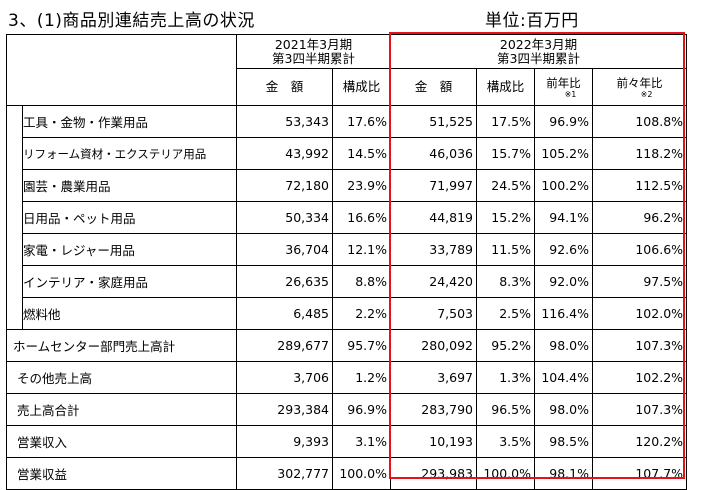 This screenshot has width=717, height=490. I want to click on amount-2022: 44,819, so click(433, 217).